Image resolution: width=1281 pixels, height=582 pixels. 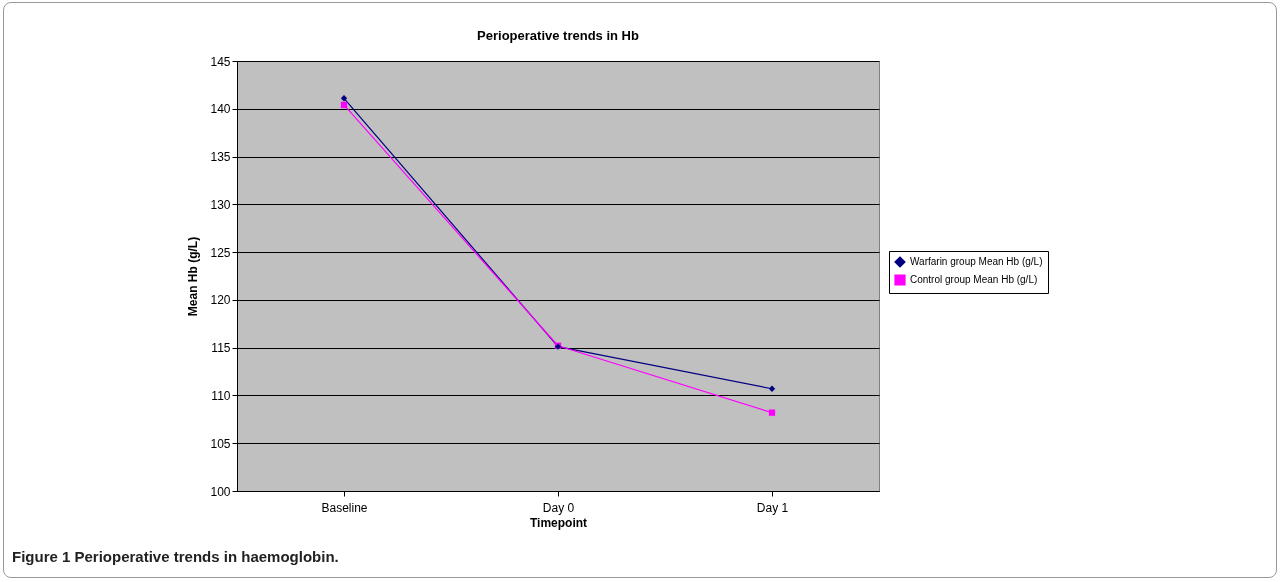 I want to click on x-tick-label: Day 1, so click(x=772, y=507).